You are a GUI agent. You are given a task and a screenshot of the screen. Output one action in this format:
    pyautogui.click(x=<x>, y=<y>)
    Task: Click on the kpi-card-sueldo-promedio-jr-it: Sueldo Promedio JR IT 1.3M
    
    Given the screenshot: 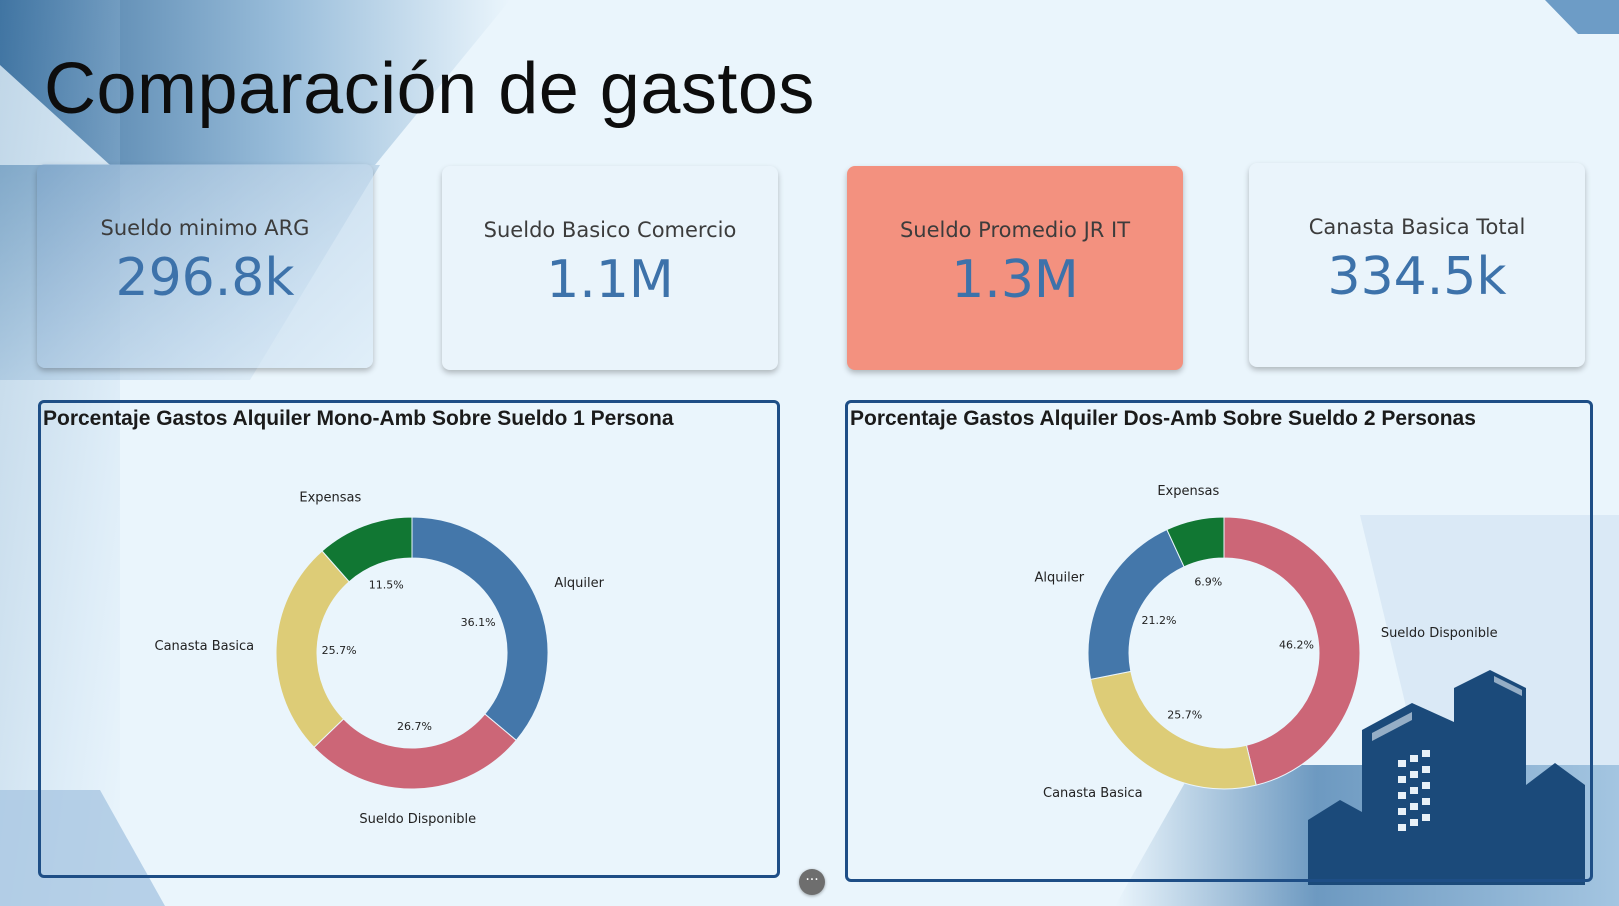 What is the action you would take?
    pyautogui.click(x=1015, y=268)
    